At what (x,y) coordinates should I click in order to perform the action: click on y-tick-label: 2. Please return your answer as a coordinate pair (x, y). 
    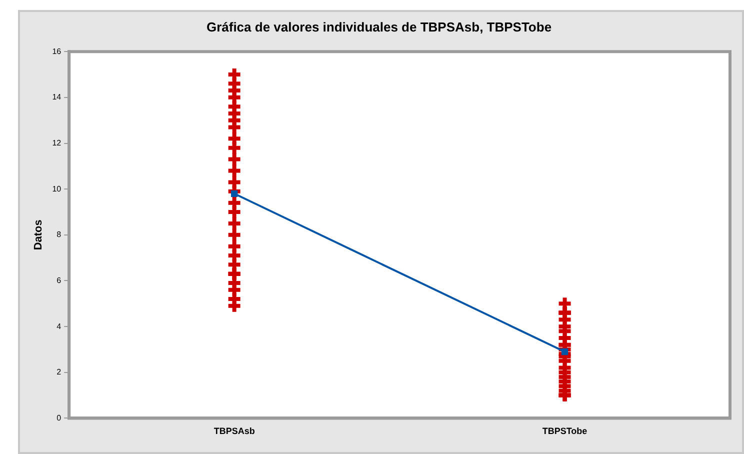
    Looking at the image, I should click on (59, 372).